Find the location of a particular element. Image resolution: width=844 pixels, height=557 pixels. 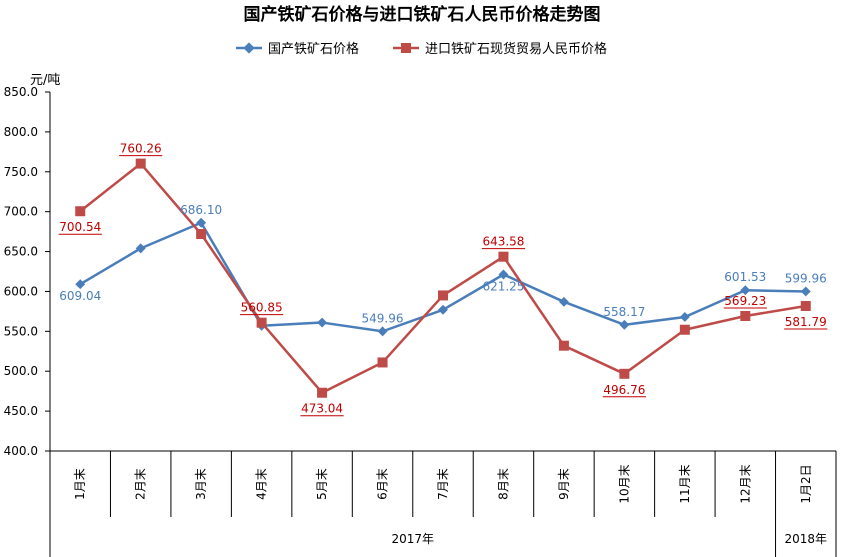

data-label-domestic: 686.10 is located at coordinates (201, 210).